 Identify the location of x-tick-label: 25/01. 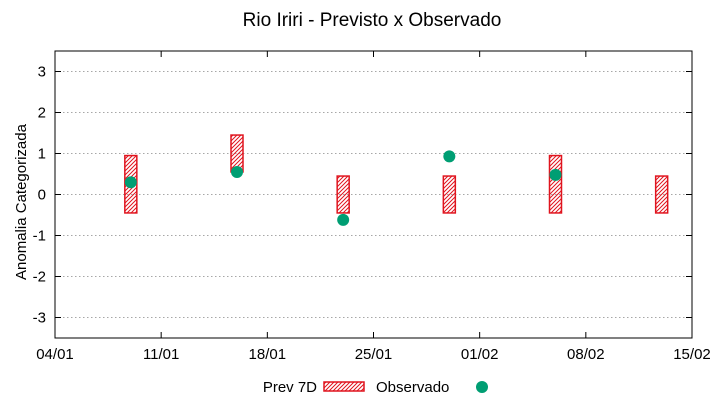
(374, 354).